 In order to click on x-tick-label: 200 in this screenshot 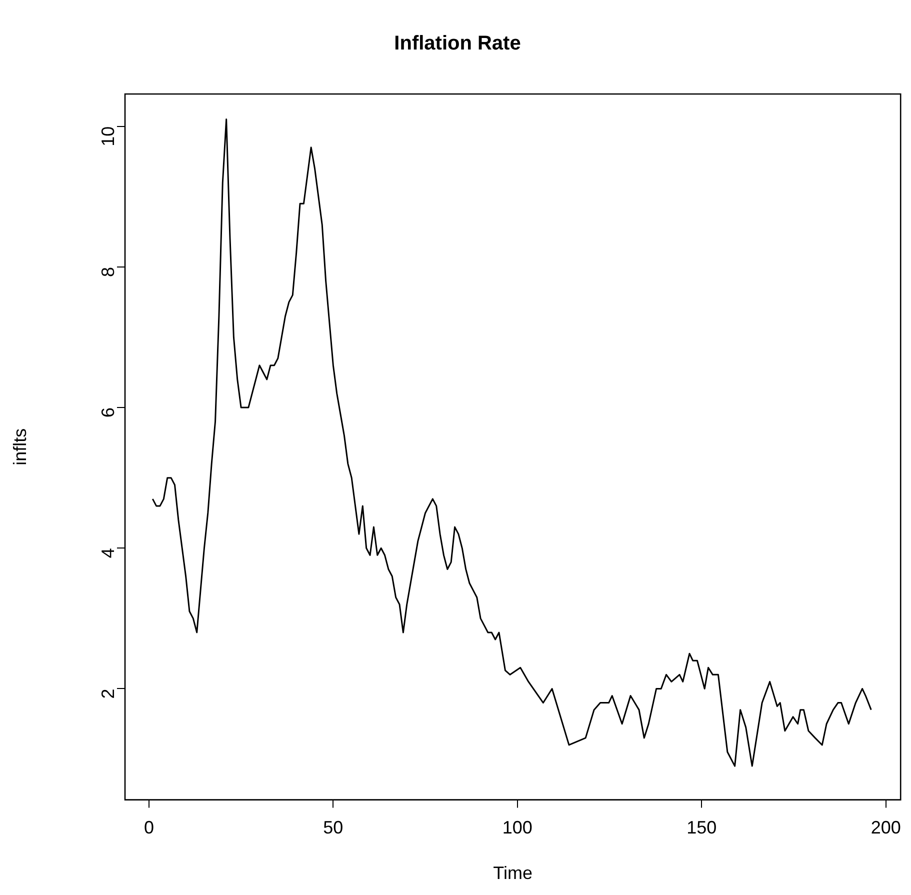, I will do `click(885, 828)`.